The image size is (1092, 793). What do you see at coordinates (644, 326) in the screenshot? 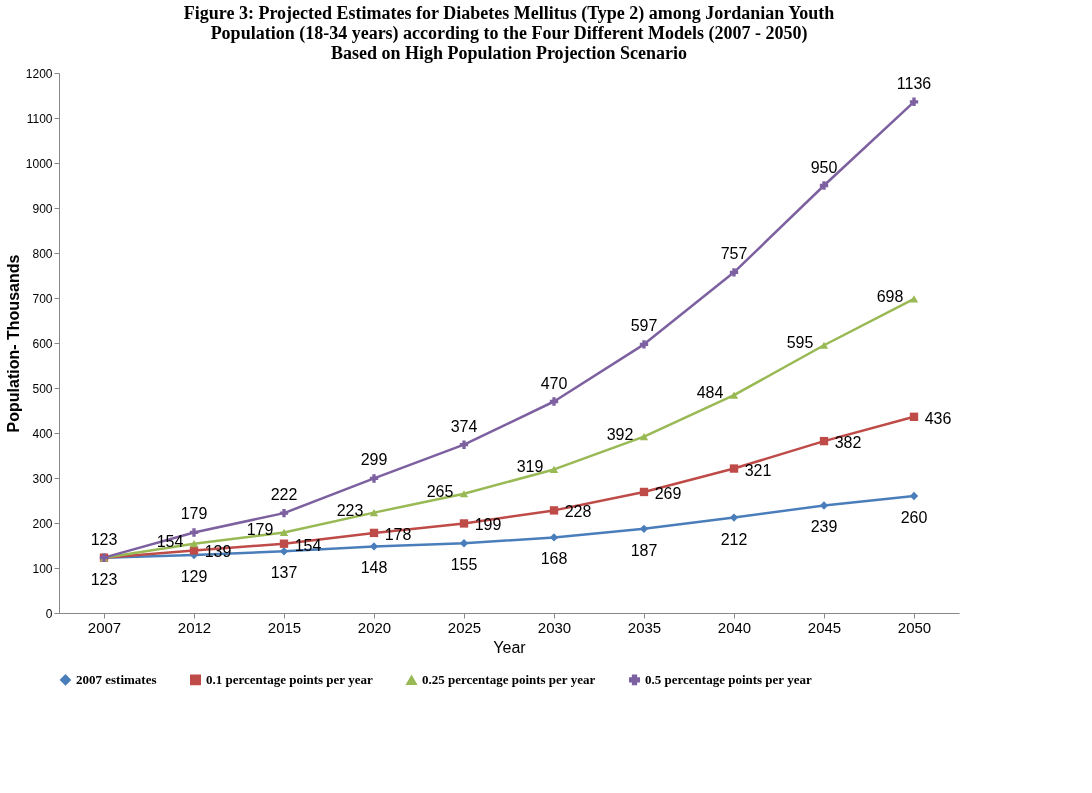
I see `data-label: 597` at bounding box center [644, 326].